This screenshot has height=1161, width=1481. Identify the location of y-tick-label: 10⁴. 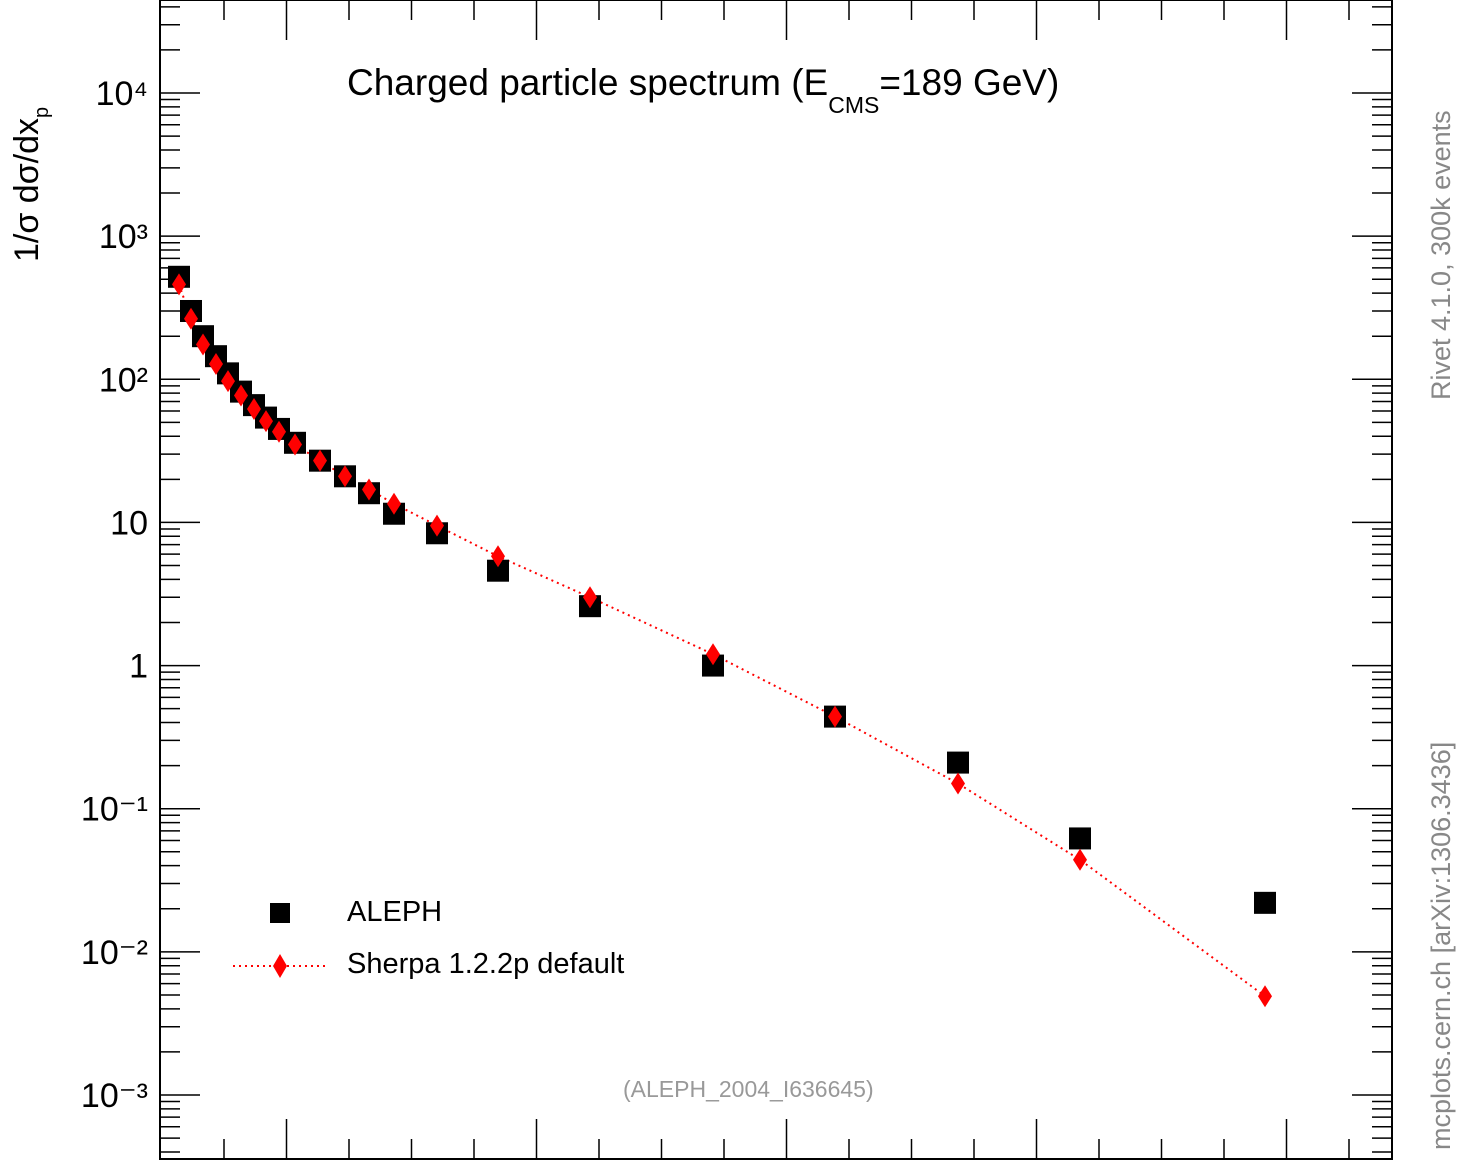
(122, 94).